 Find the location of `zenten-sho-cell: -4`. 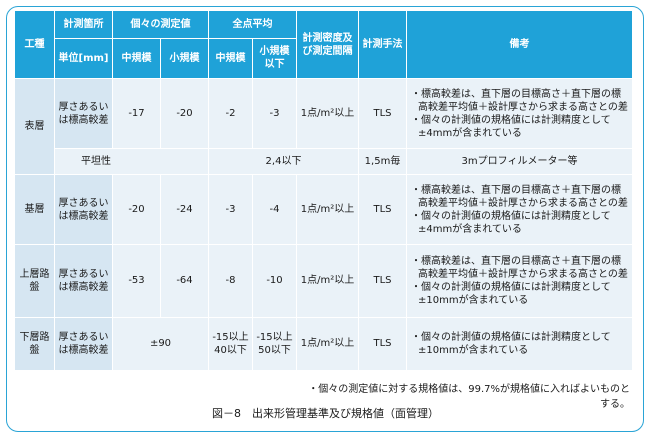

zenten-sho-cell: -4 is located at coordinates (274, 209).